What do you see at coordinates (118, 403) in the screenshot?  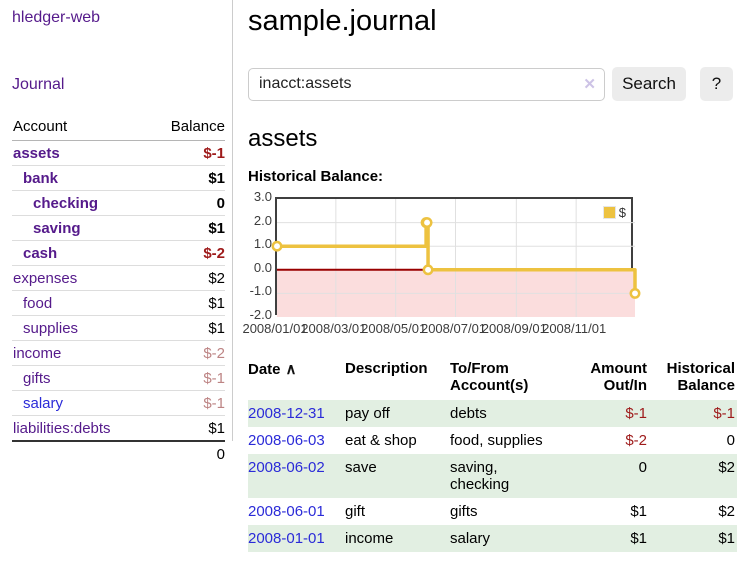 I see `account-row: salary $-1` at bounding box center [118, 403].